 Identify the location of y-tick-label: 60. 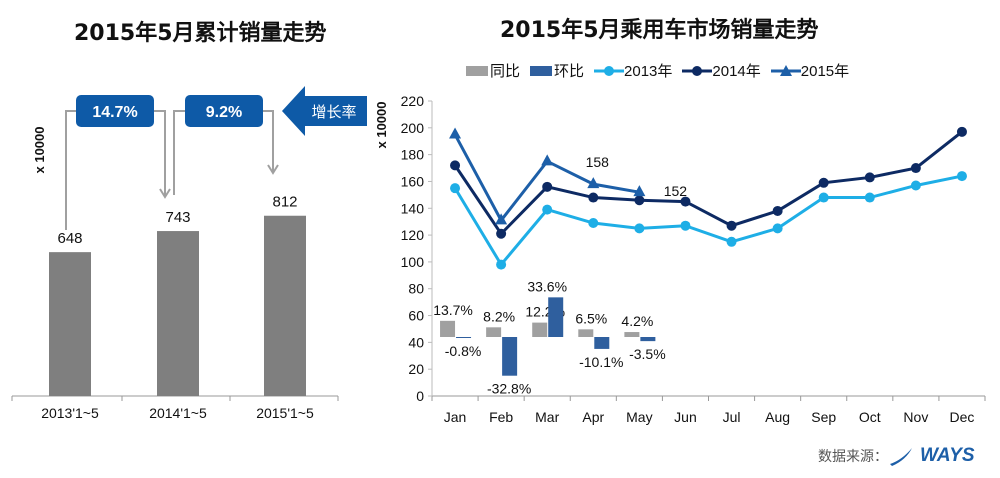
(416, 316).